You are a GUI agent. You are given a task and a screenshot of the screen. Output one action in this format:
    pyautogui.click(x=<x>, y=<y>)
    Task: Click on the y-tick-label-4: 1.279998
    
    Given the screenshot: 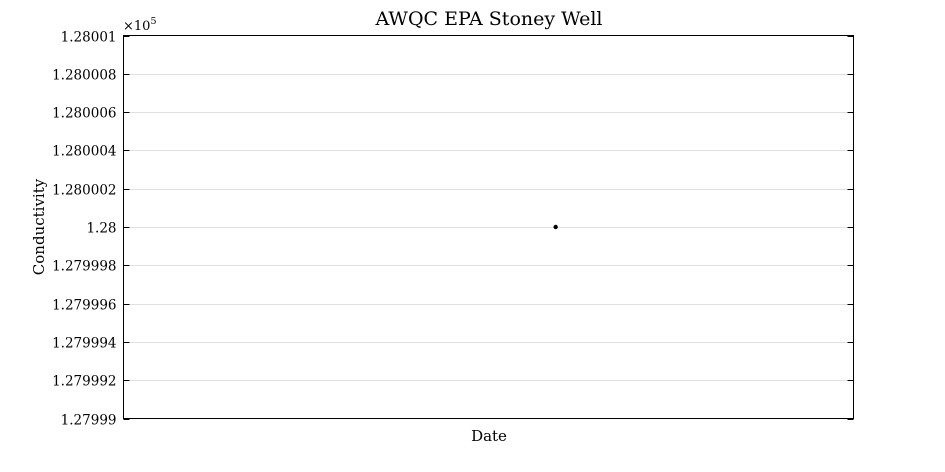 What is the action you would take?
    pyautogui.click(x=84, y=267)
    